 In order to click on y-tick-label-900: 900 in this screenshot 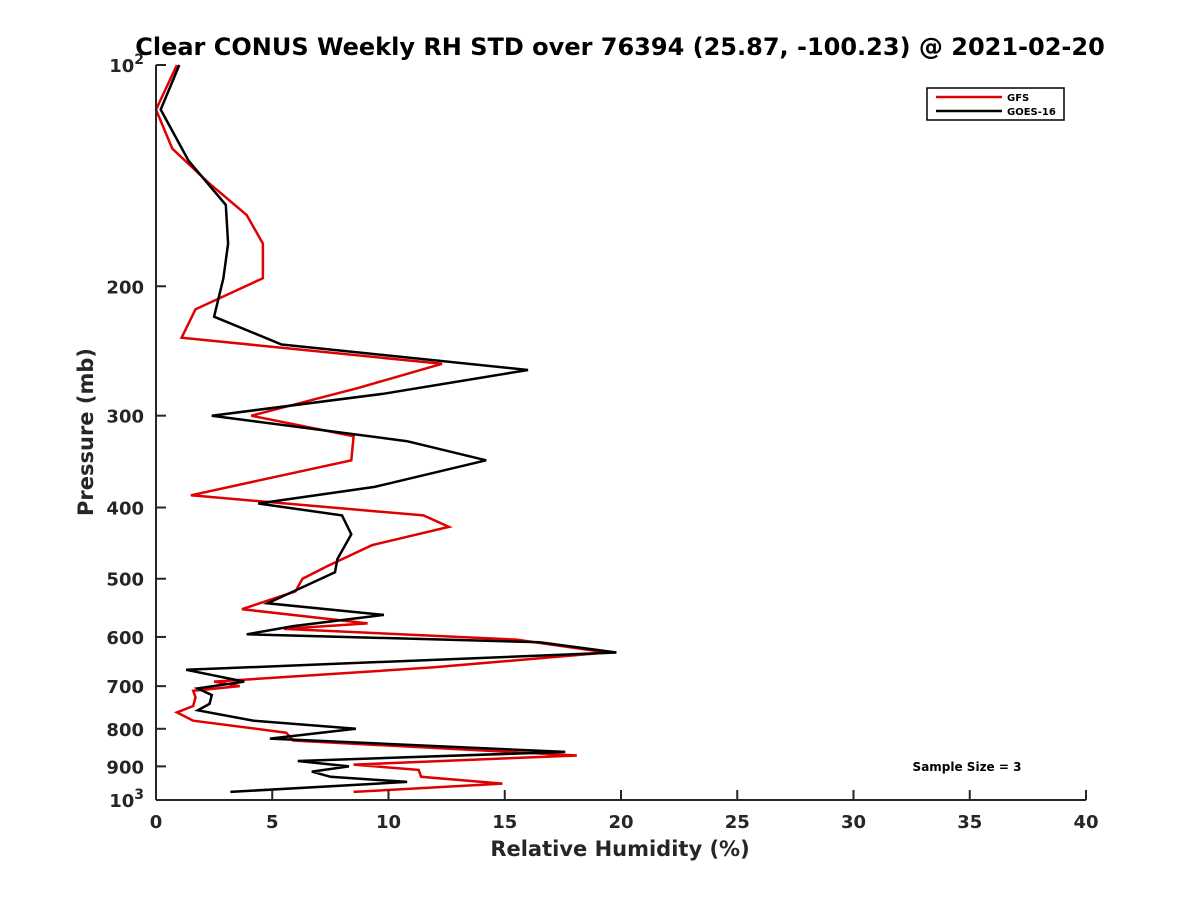, I will do `click(125, 767)`.